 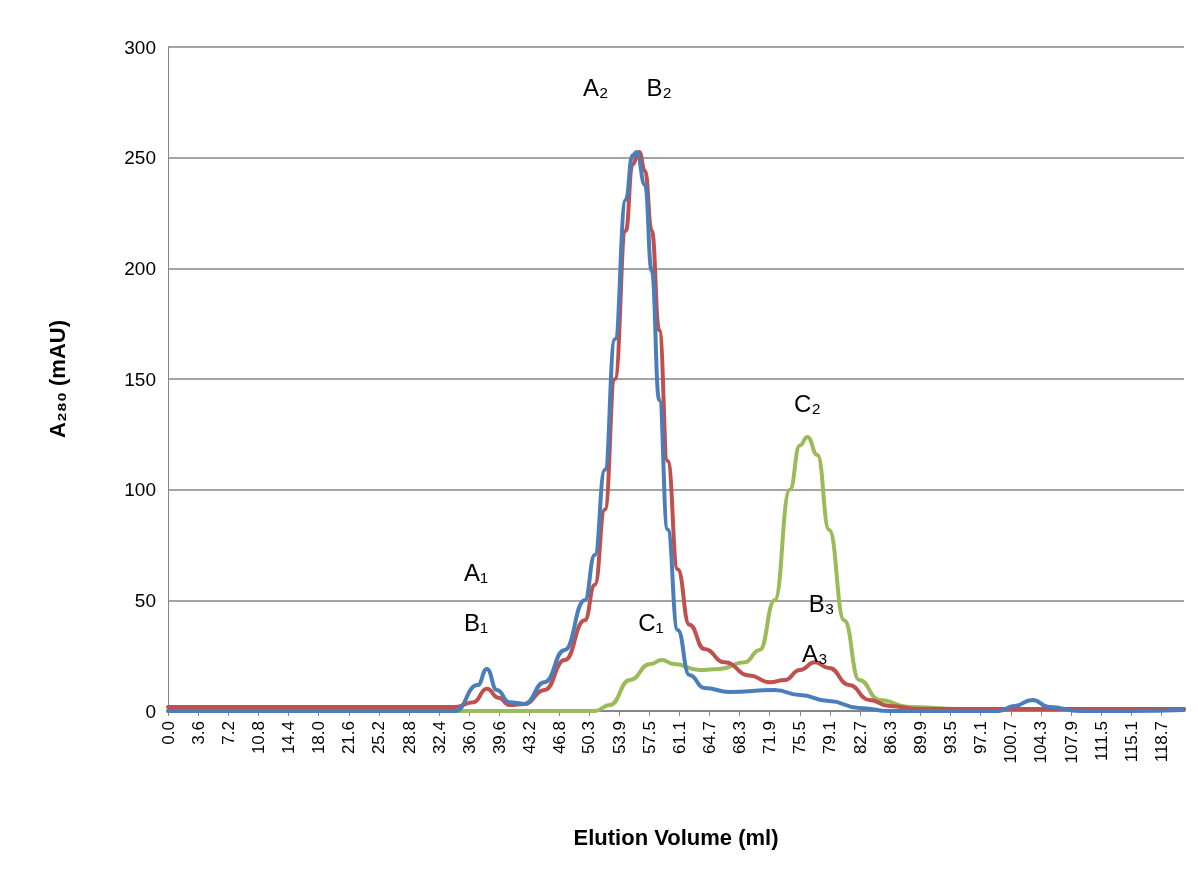 I want to click on x-tick-label: 75.5, so click(x=800, y=738).